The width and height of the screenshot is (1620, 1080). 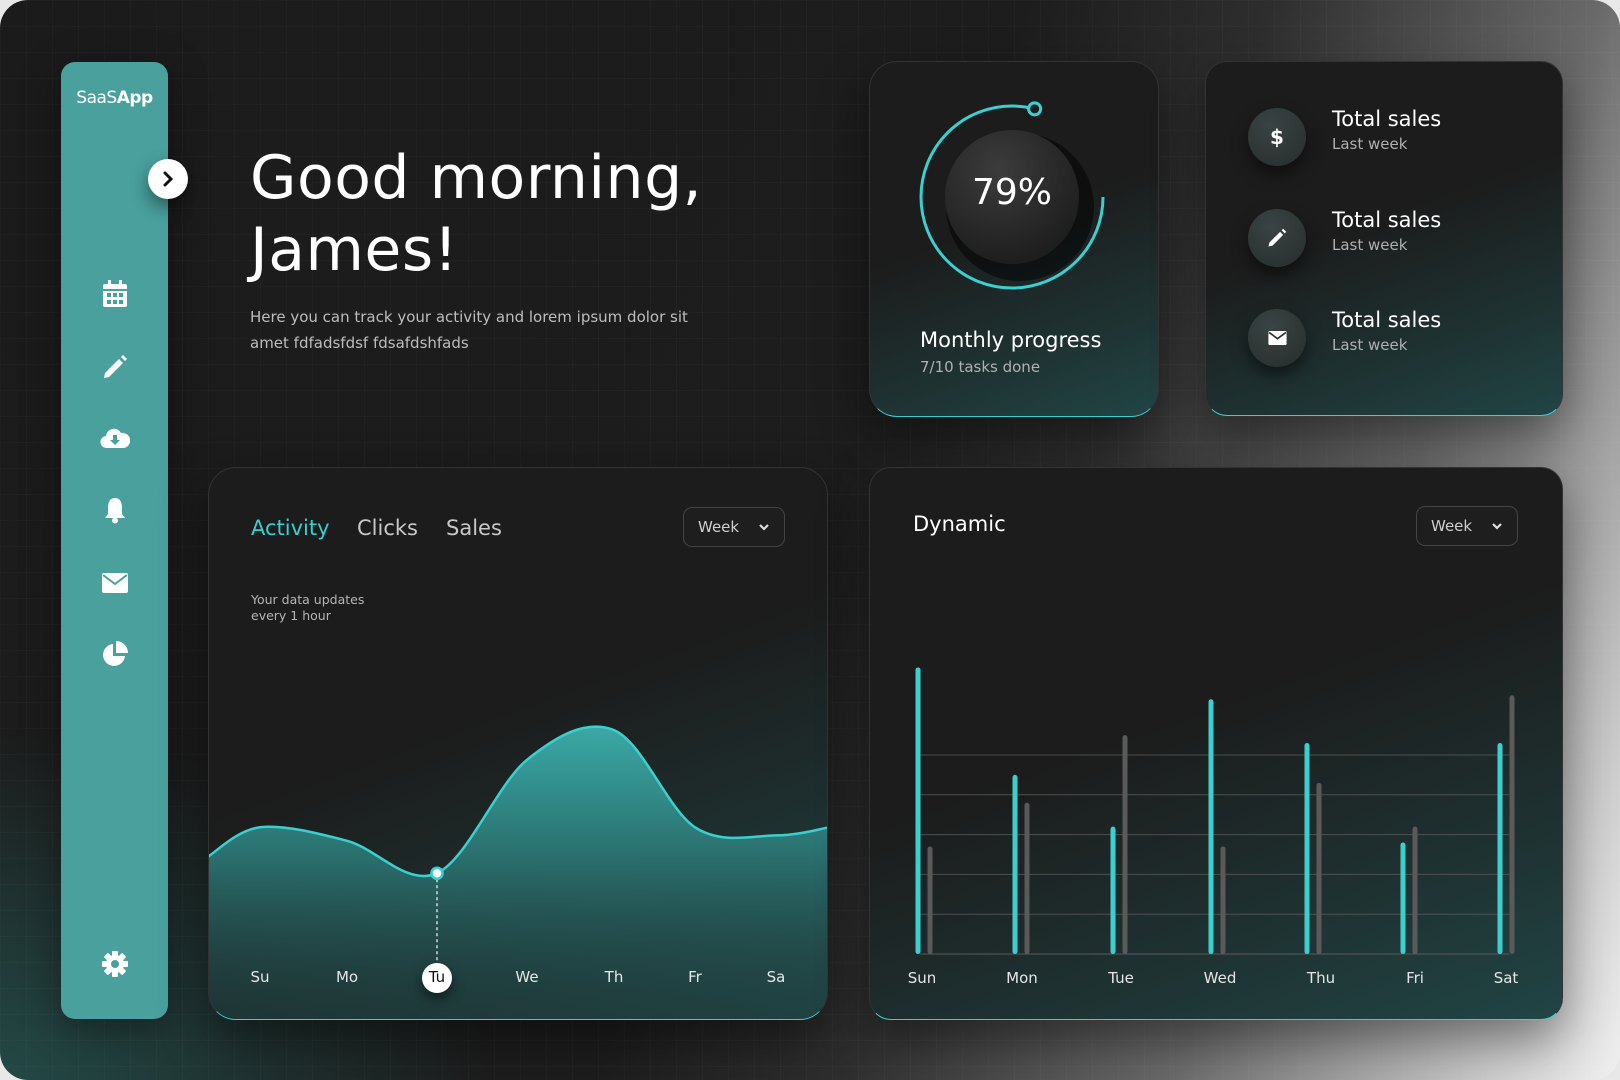 I want to click on sales-item-icon: $, so click(x=1277, y=137).